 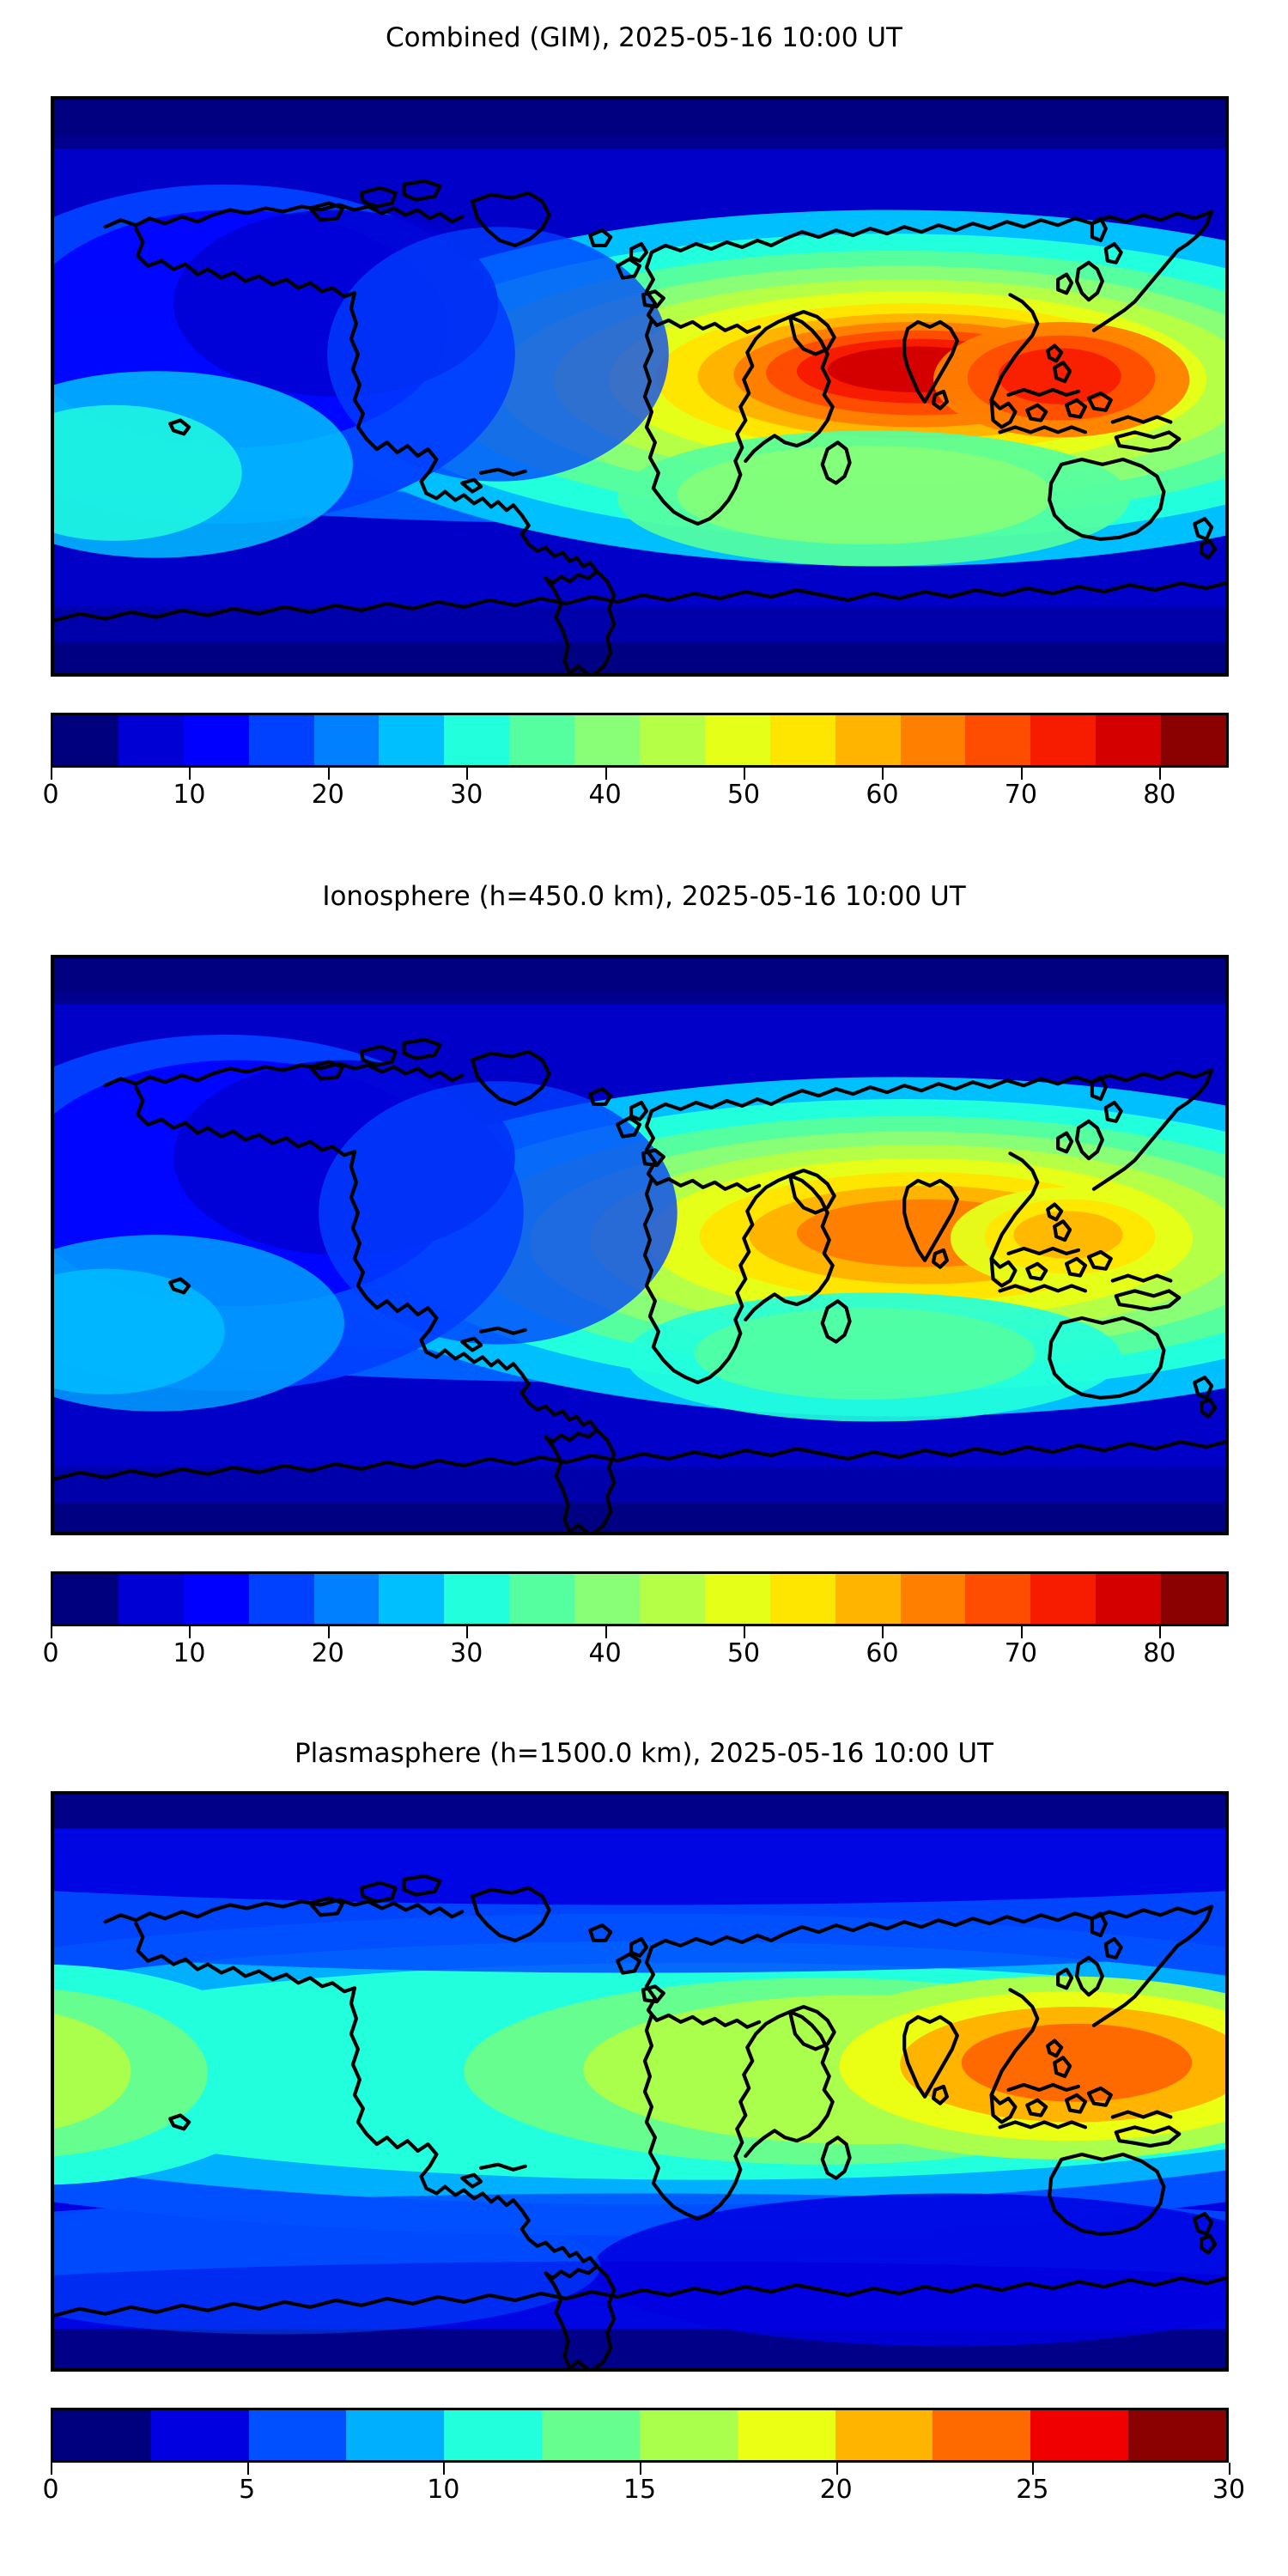 I want to click on colorbar-tick-label: 5, so click(x=248, y=2490).